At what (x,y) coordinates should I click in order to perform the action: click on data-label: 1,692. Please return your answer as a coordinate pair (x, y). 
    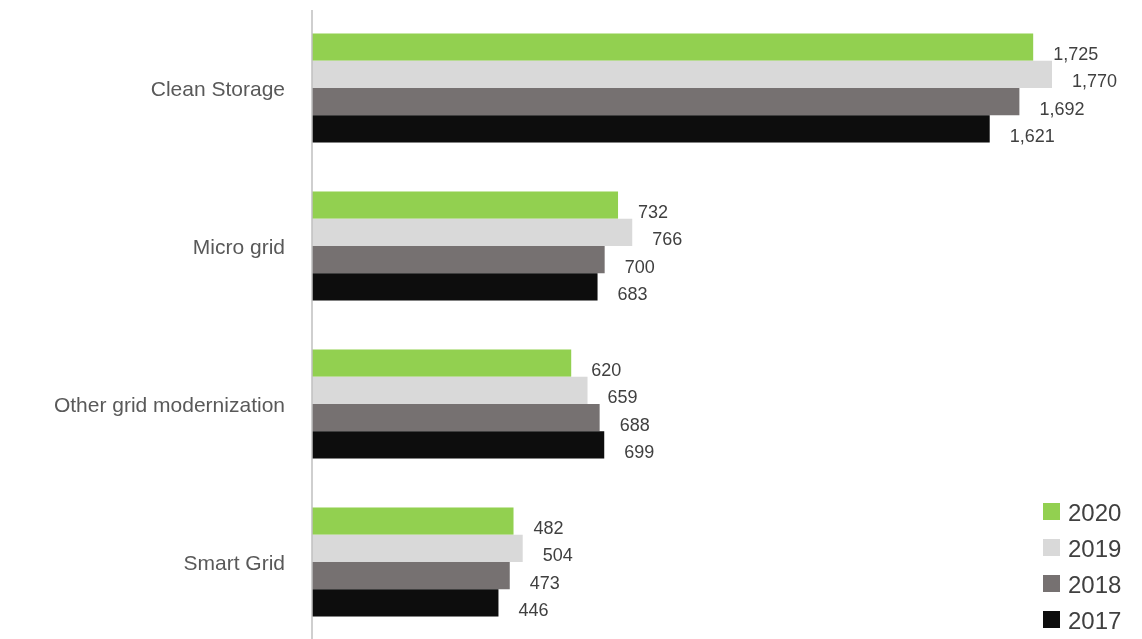
    Looking at the image, I should click on (1062, 108).